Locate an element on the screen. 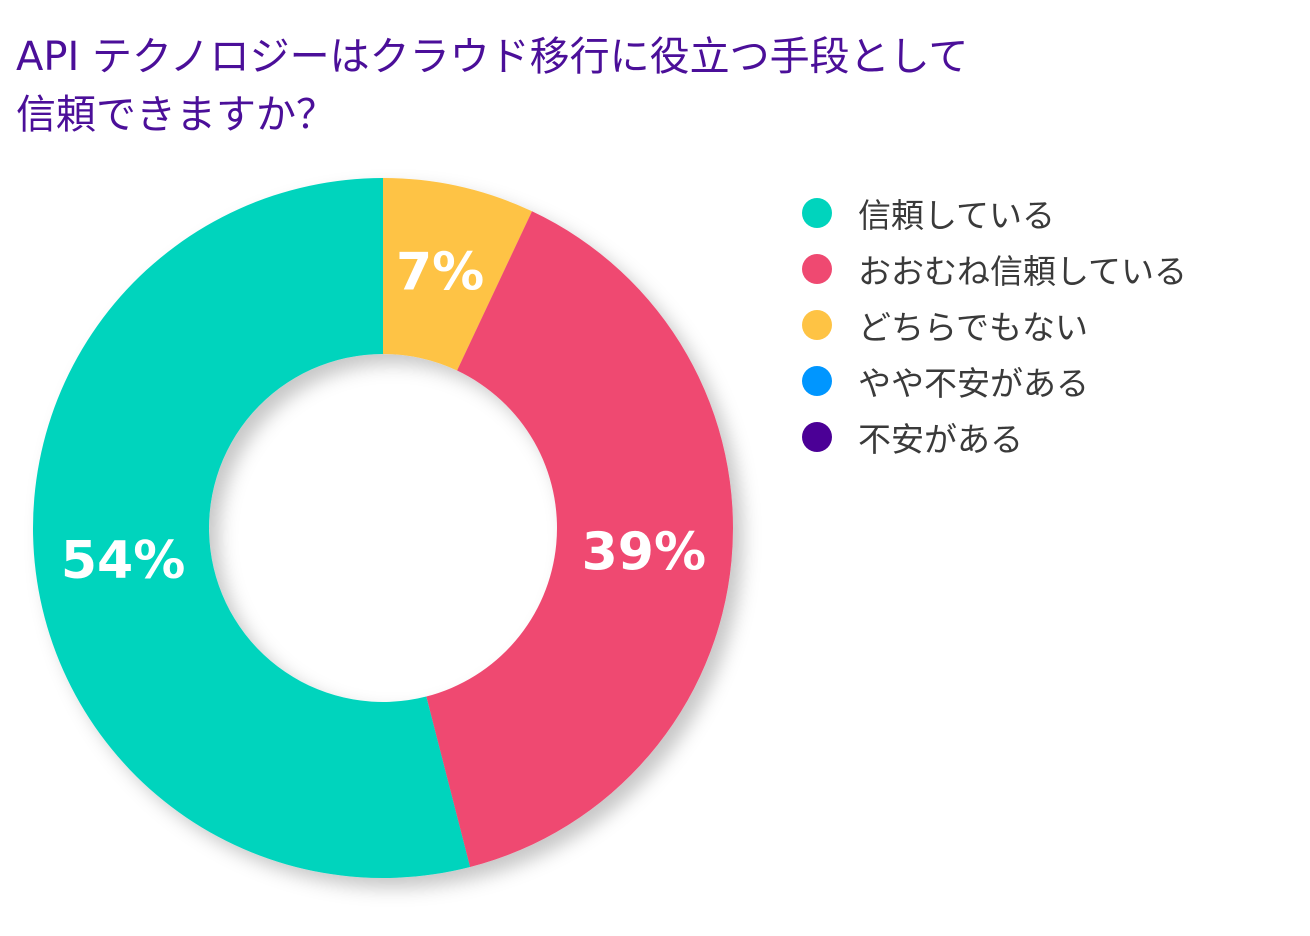  legend-item: やや不安がある is located at coordinates (994, 381).